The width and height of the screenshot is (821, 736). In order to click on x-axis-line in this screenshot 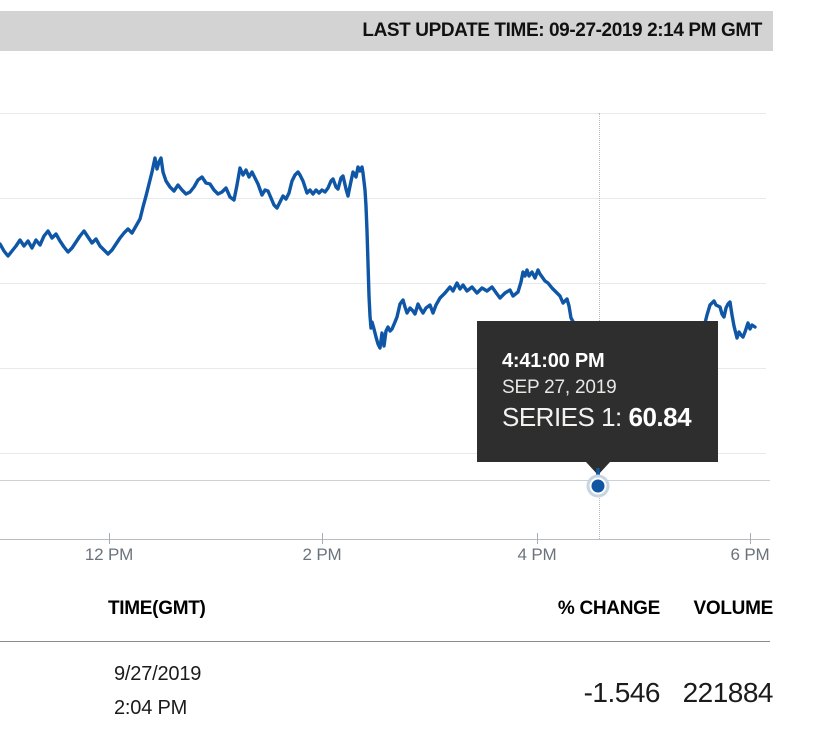, I will do `click(385, 539)`.